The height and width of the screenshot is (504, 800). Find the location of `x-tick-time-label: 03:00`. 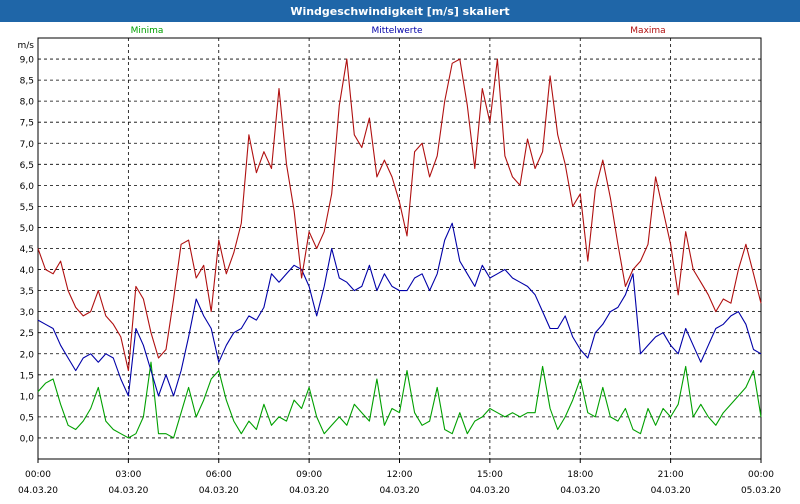

x-tick-time-label: 03:00 is located at coordinates (128, 475).